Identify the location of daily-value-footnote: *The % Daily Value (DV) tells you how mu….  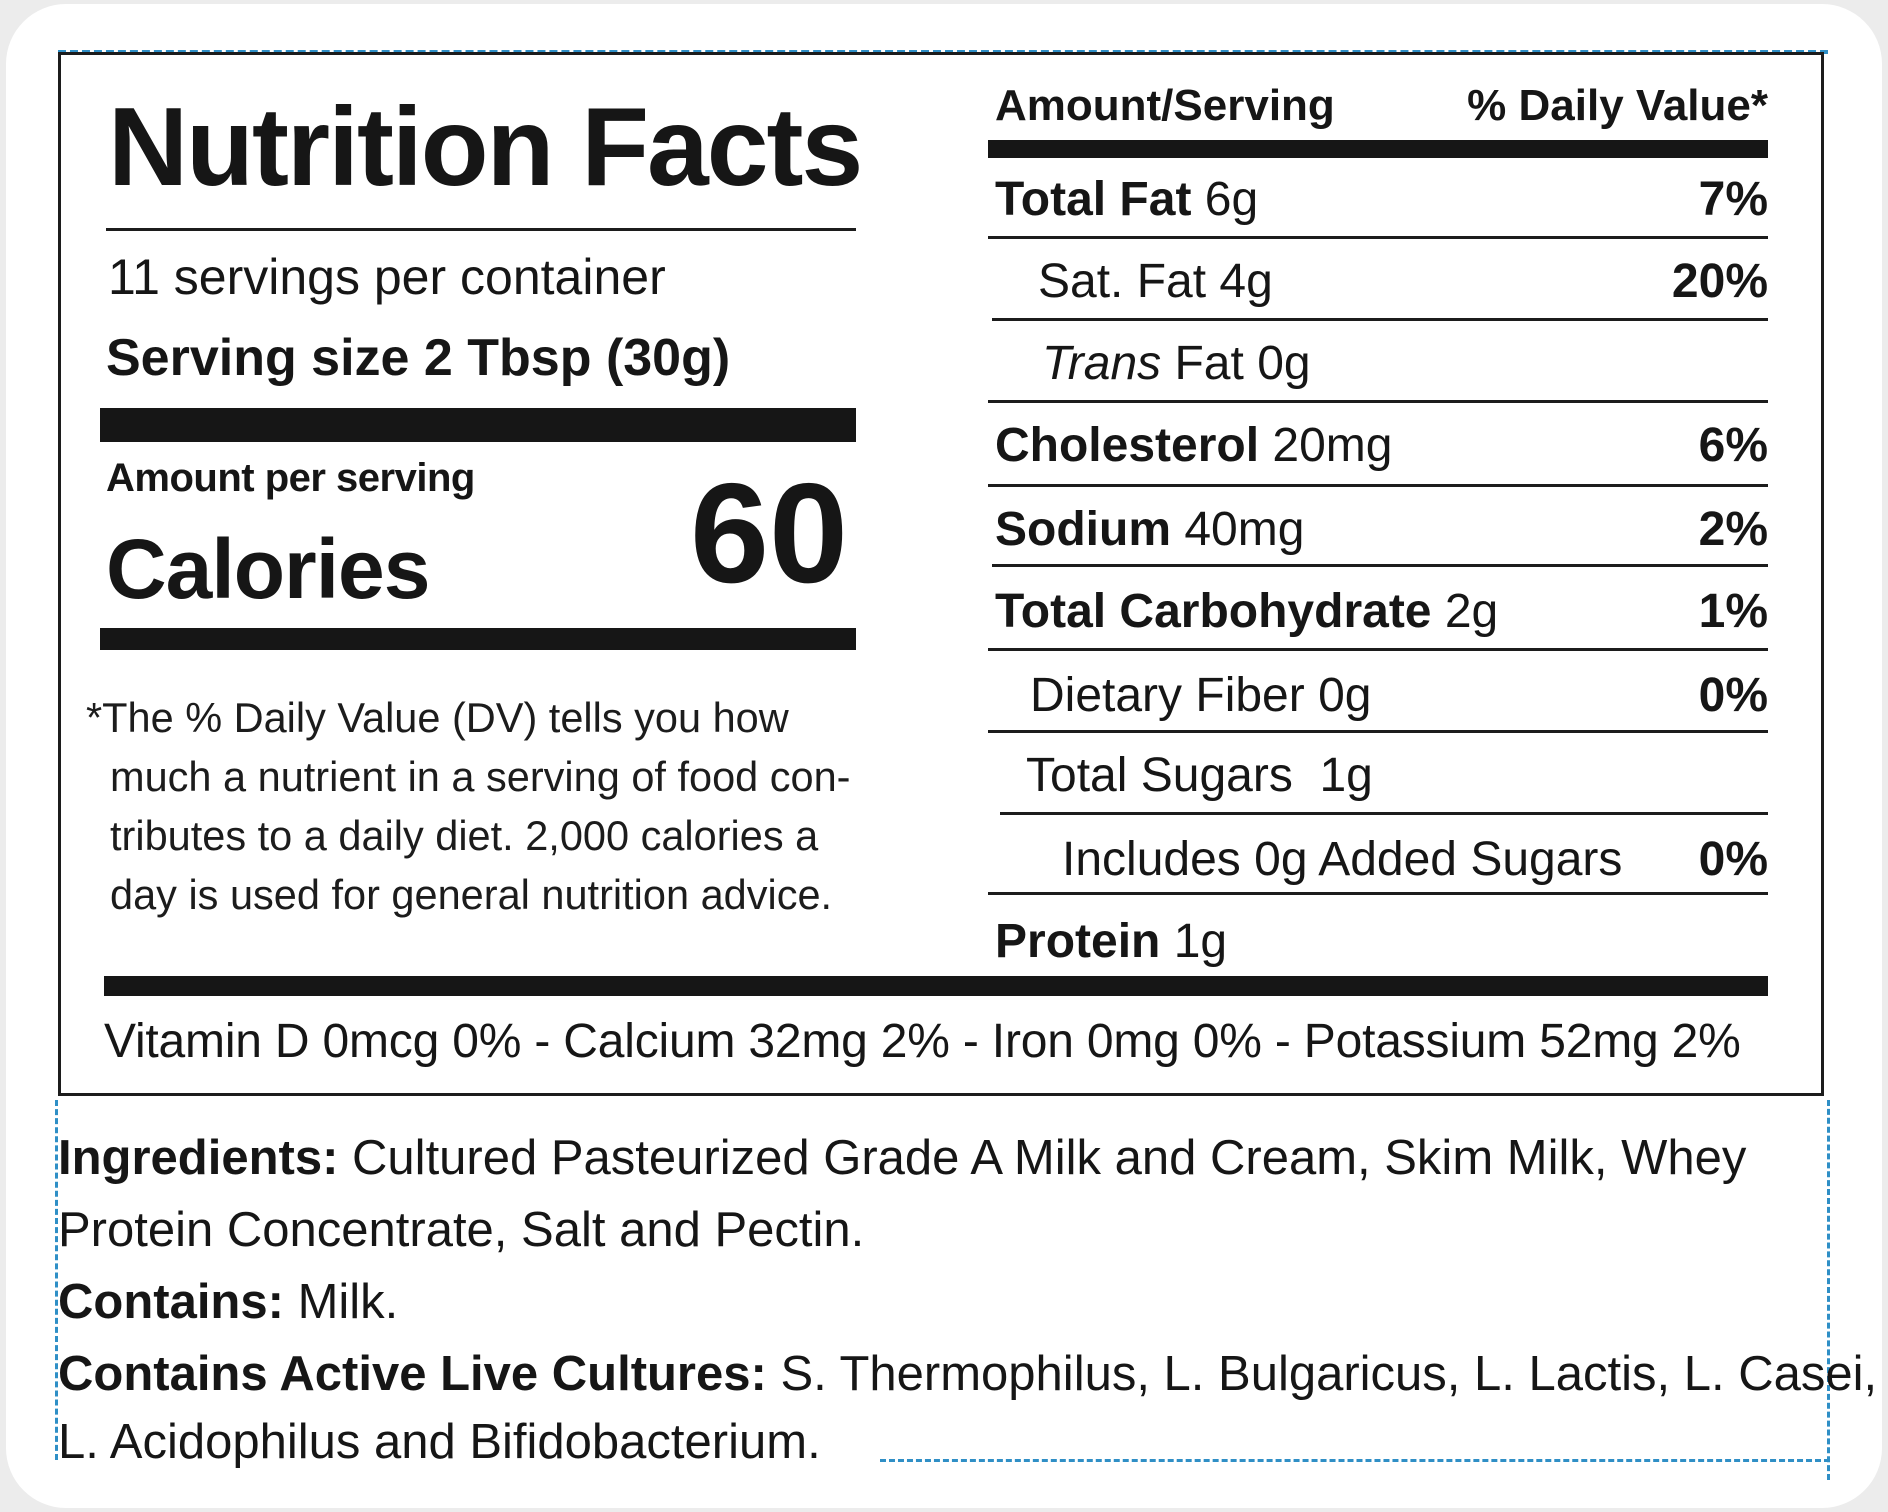
(506, 806).